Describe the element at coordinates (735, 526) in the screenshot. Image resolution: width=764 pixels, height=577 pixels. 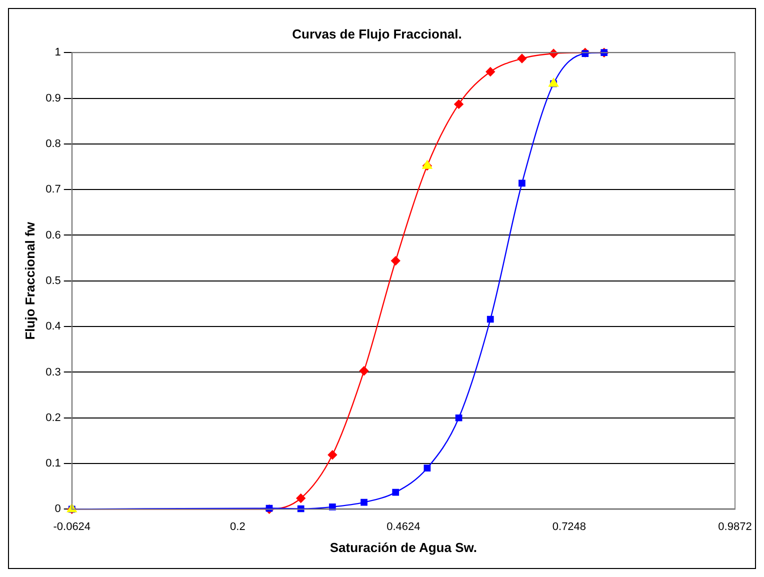
I see `x-tick-label: 0.9872` at that location.